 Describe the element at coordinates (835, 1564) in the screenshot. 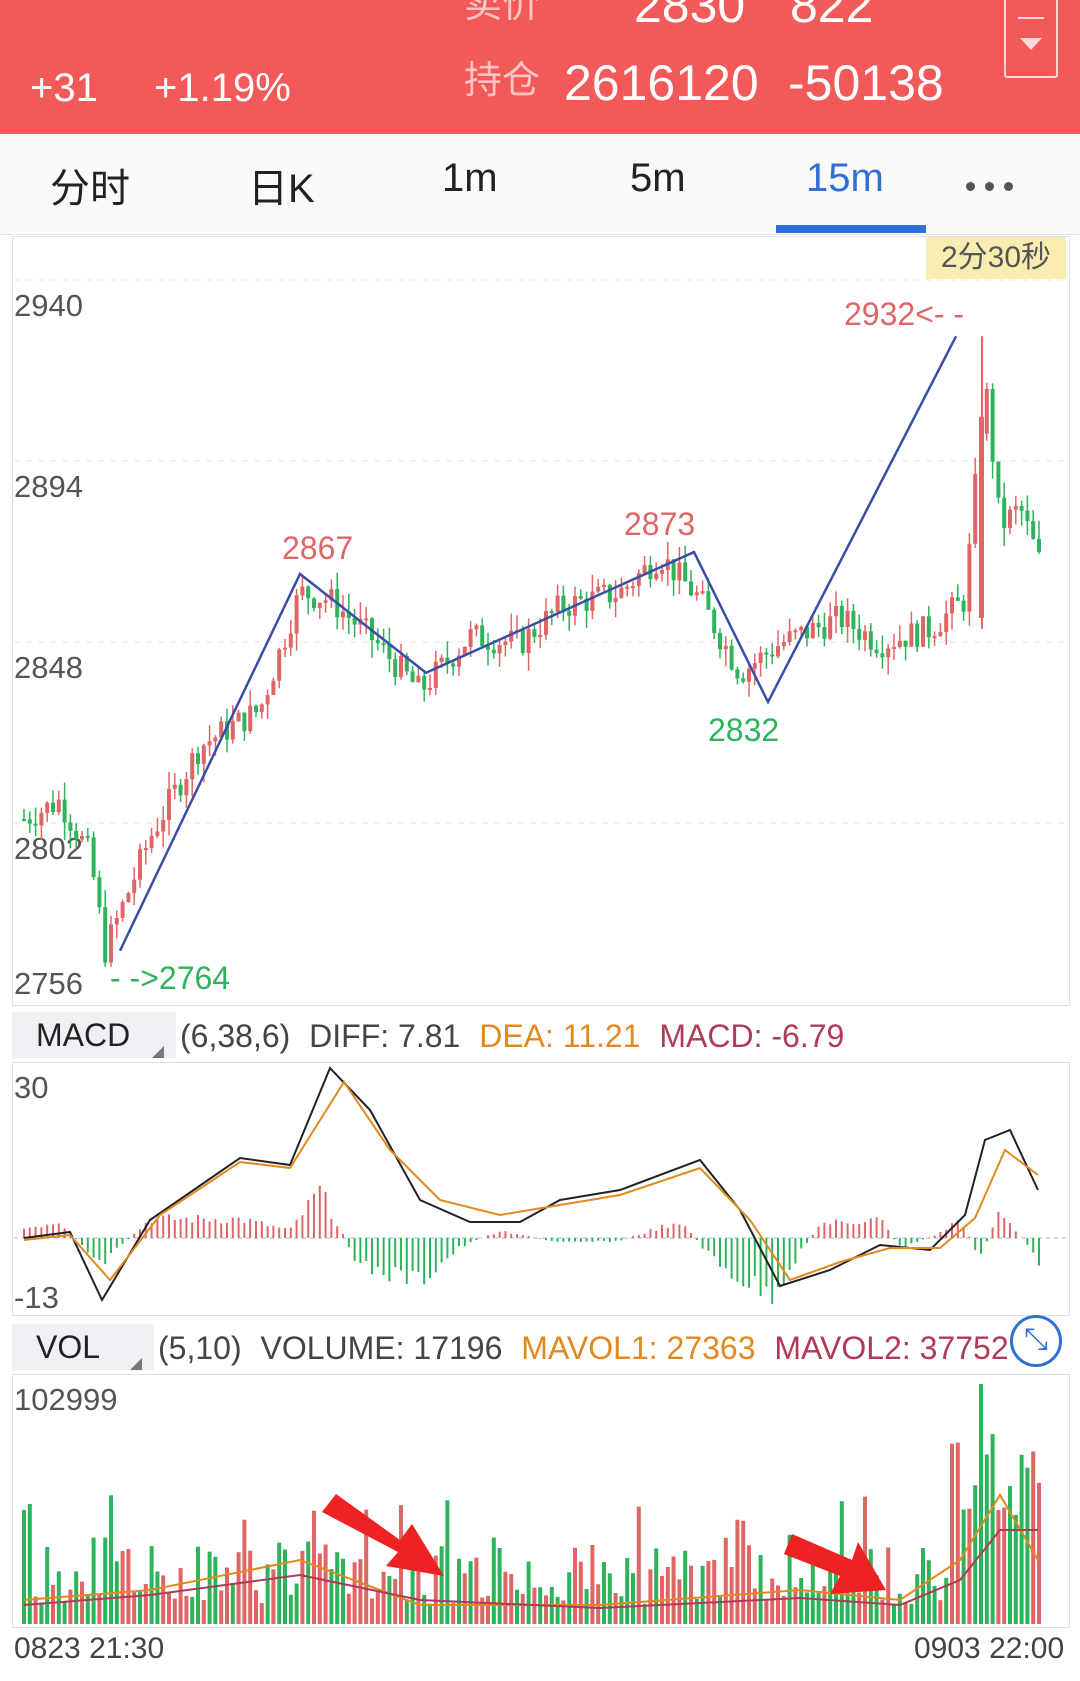

I see `annotation-arrow-icon` at that location.